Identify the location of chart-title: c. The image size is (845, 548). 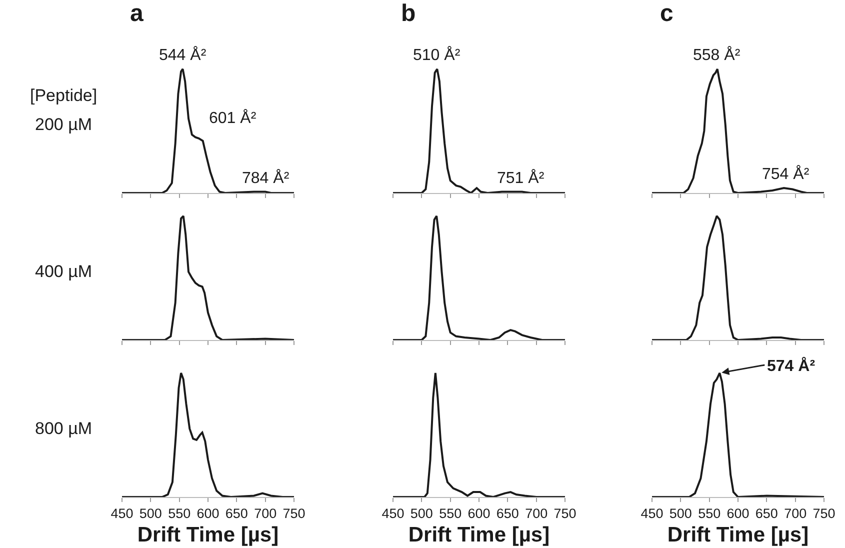
(667, 13).